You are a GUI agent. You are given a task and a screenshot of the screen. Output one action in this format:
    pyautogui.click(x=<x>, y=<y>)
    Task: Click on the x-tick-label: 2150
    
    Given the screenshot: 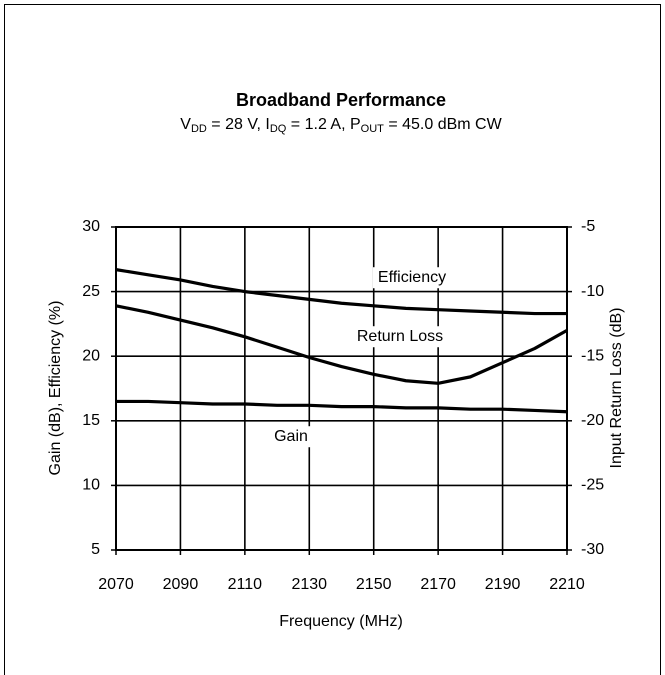 What is the action you would take?
    pyautogui.click(x=374, y=584)
    